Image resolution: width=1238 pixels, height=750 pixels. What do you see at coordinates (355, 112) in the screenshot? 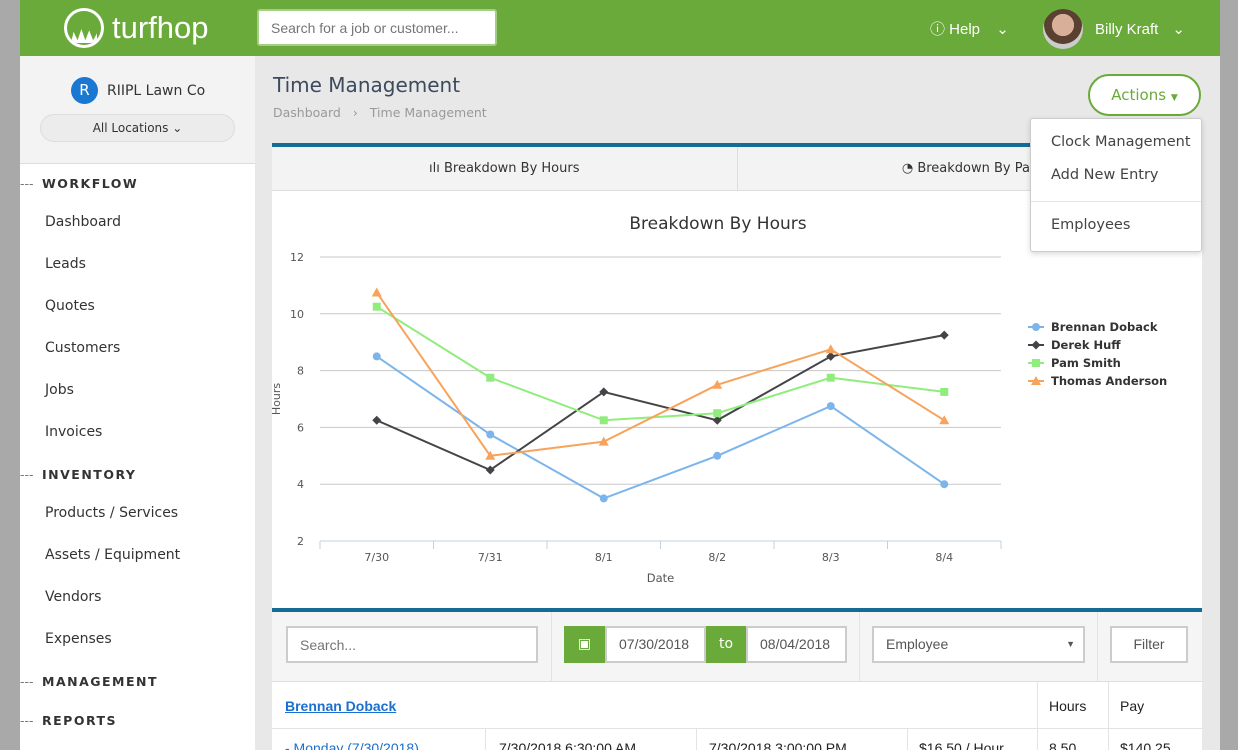
I see `chevron-right-icon: ›` at bounding box center [355, 112].